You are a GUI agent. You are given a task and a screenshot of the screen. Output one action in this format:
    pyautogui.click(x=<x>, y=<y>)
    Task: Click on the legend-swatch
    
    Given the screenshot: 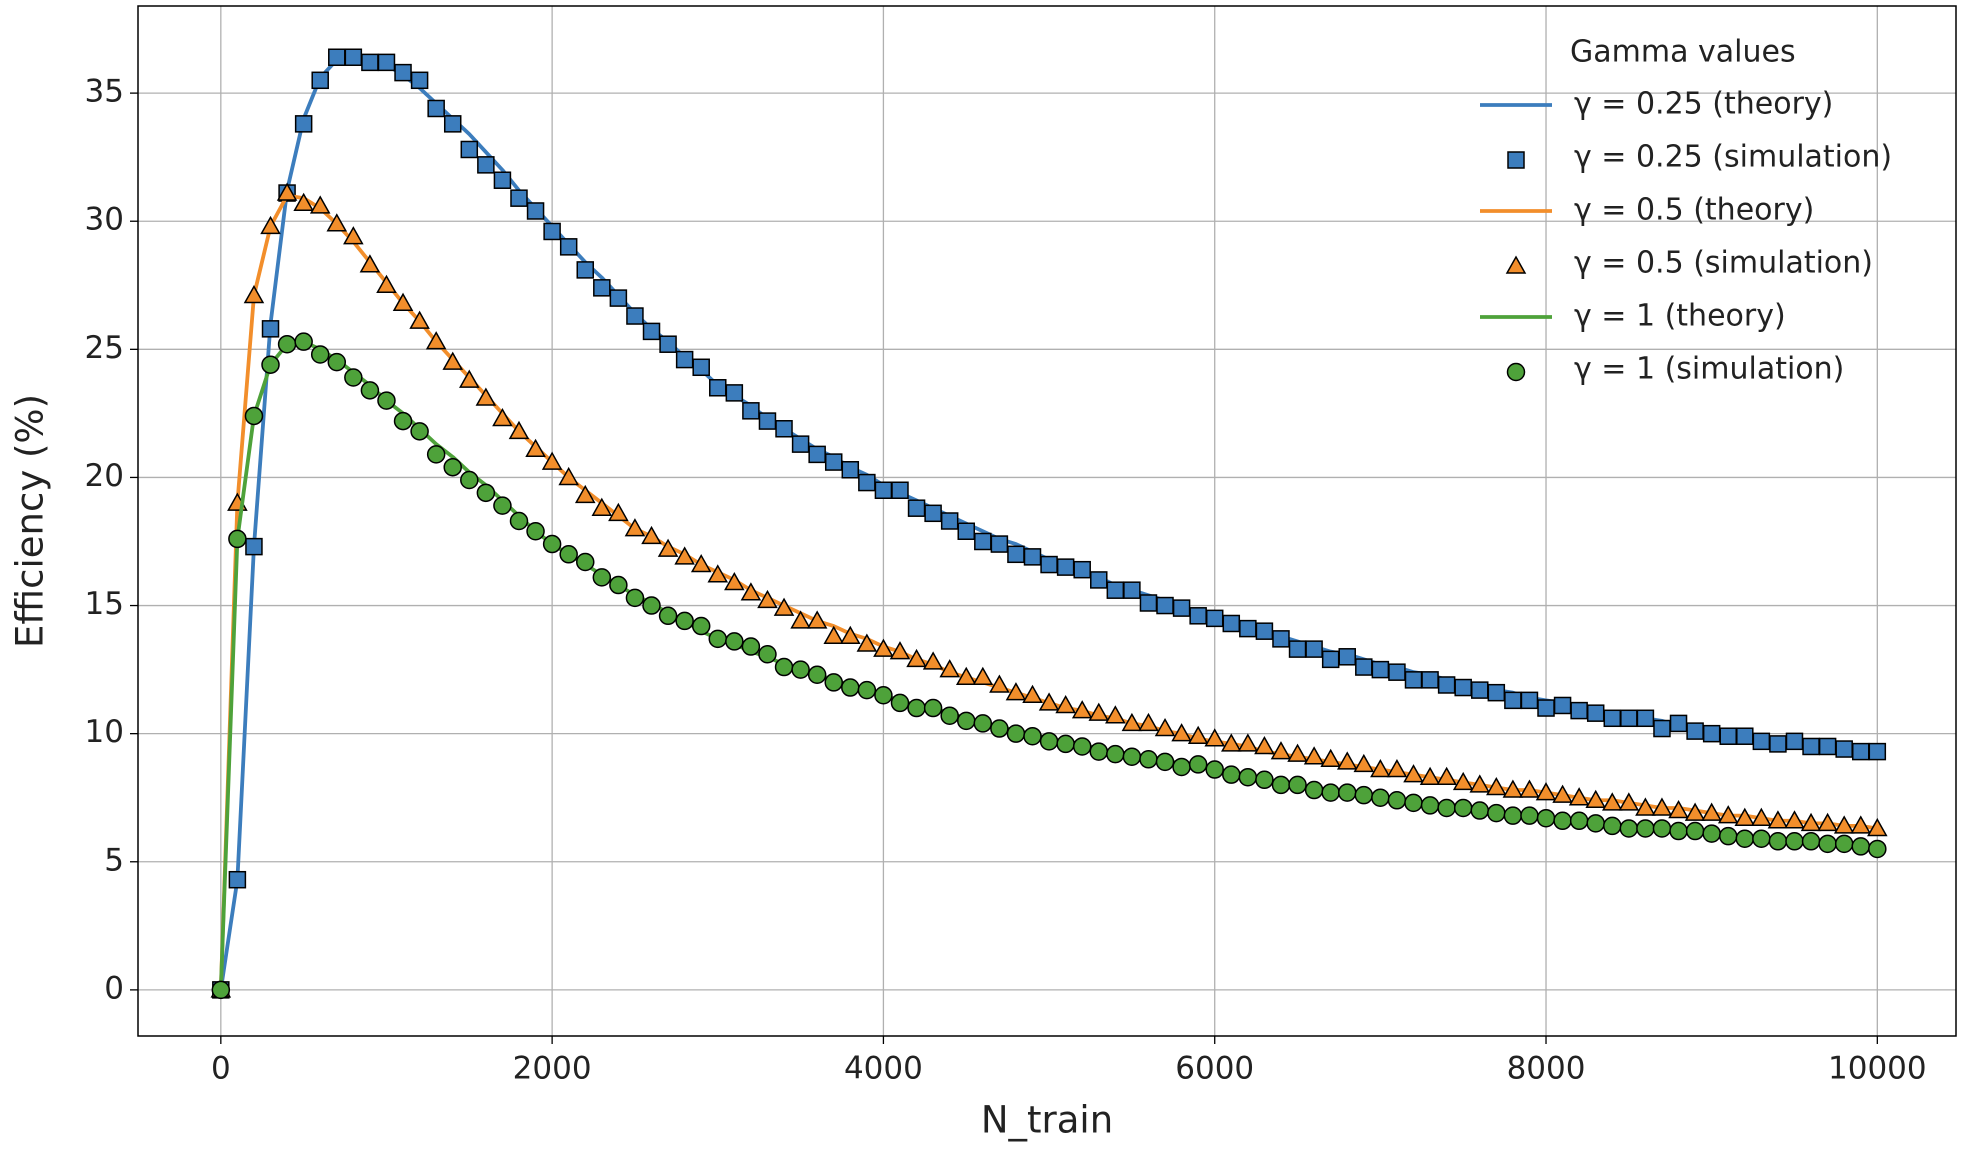 What is the action you would take?
    pyautogui.click(x=1516, y=160)
    